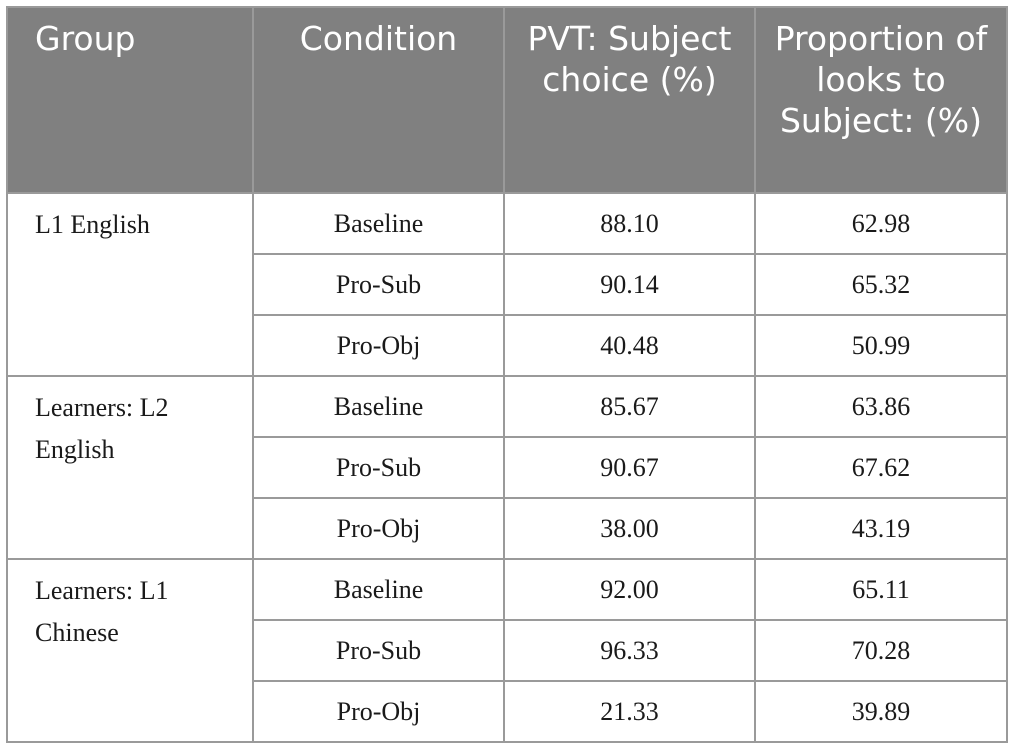 The image size is (1015, 751). Describe the element at coordinates (881, 467) in the screenshot. I see `looks-cell: 67.62` at that location.